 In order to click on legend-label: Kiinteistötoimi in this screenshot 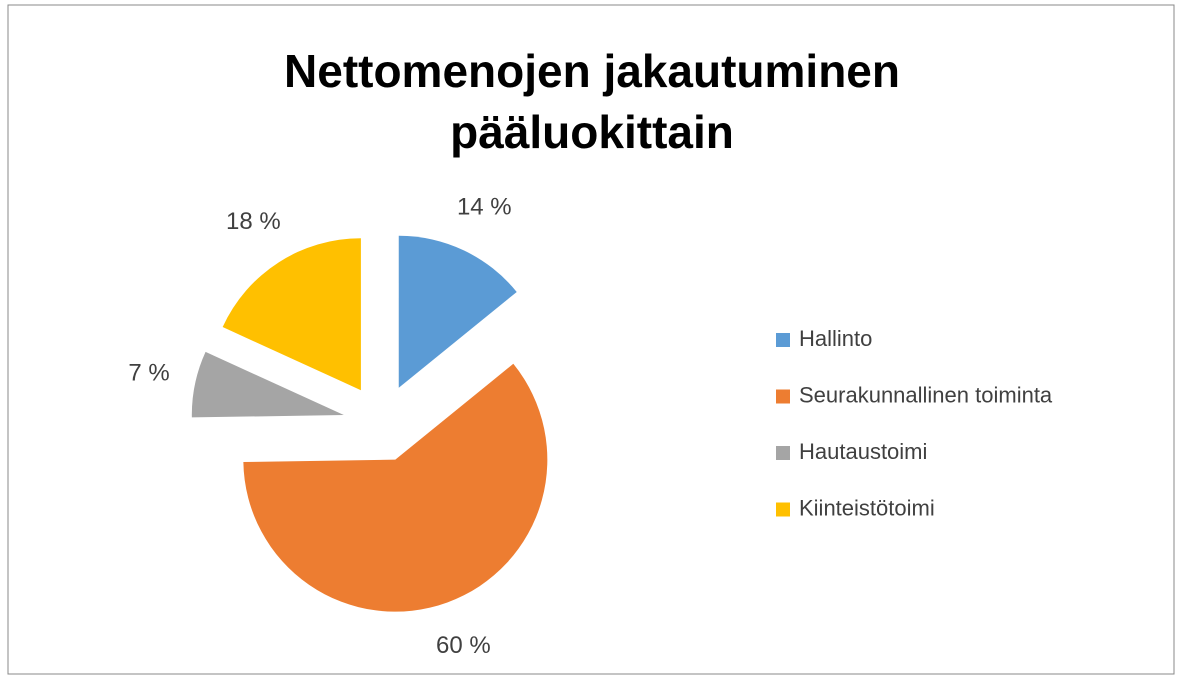, I will do `click(867, 507)`.